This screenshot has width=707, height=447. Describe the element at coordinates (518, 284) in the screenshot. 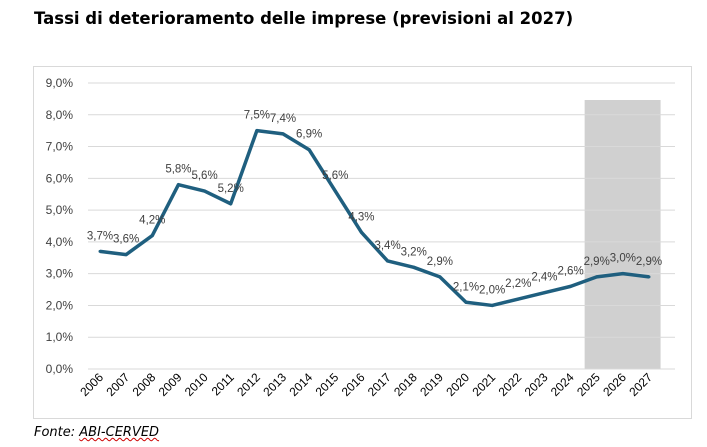

I see `data-label: 2,2%` at that location.